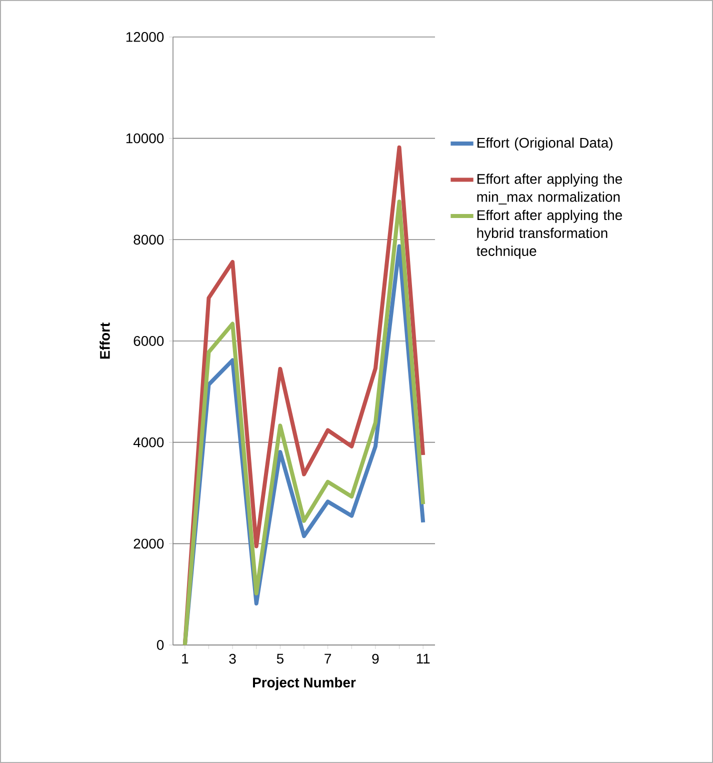 Image resolution: width=713 pixels, height=763 pixels. I want to click on x-tick-label: 7, so click(328, 659).